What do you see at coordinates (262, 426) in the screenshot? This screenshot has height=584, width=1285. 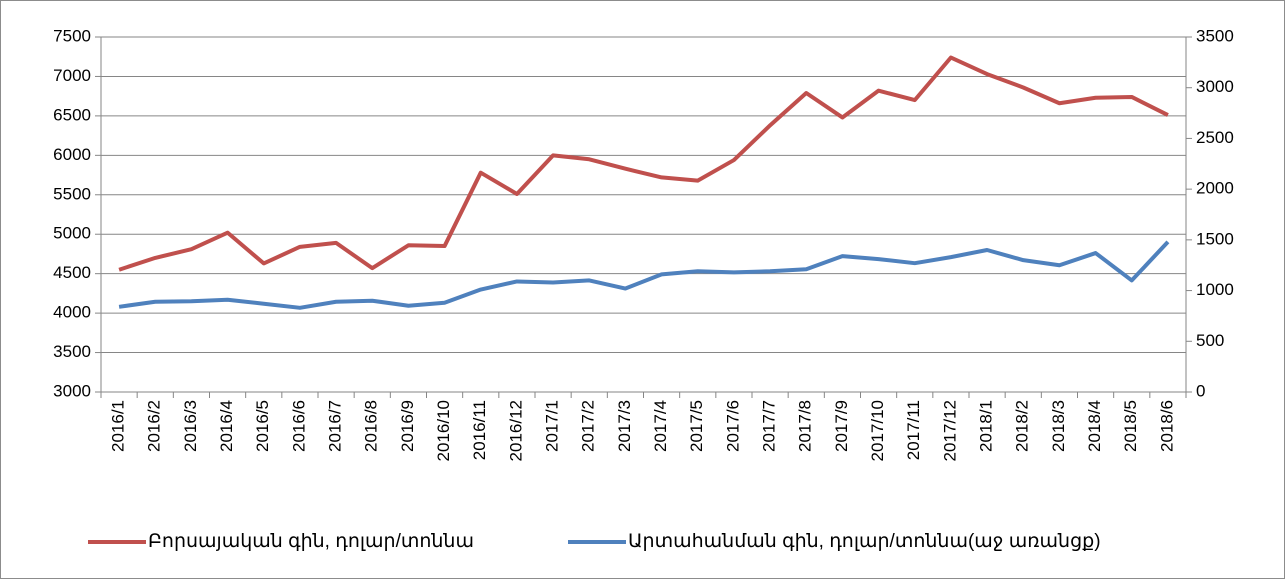 I see `x-tick-label: 2016/5` at bounding box center [262, 426].